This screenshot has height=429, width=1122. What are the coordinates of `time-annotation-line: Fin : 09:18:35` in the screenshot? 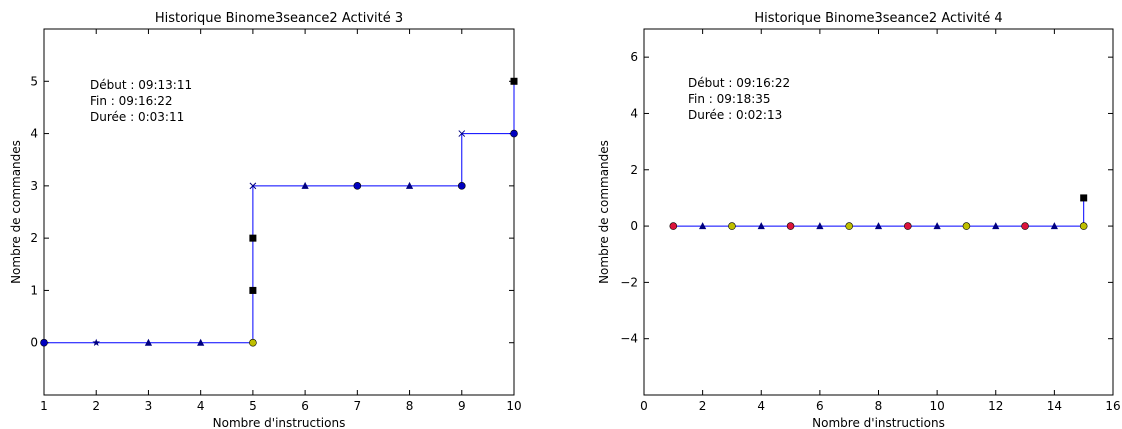 It's located at (729, 99).